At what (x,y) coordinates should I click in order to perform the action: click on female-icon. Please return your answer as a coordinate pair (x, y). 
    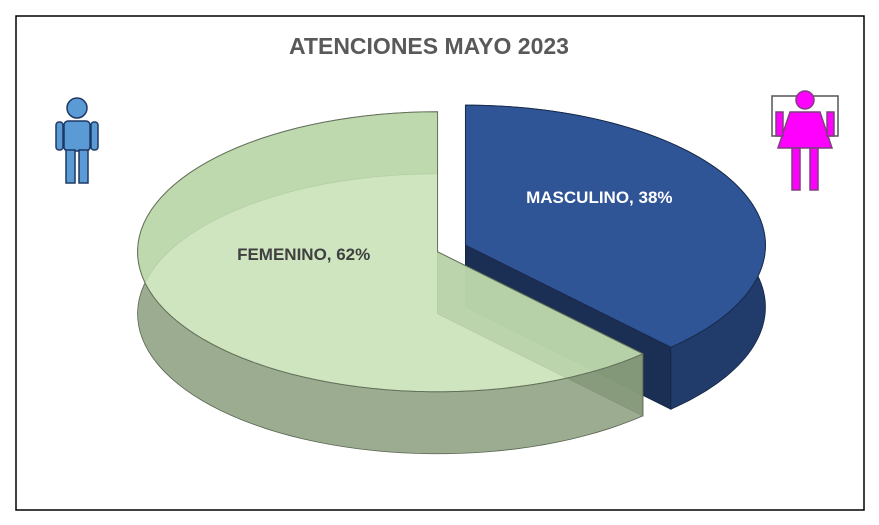
    Looking at the image, I should click on (805, 140).